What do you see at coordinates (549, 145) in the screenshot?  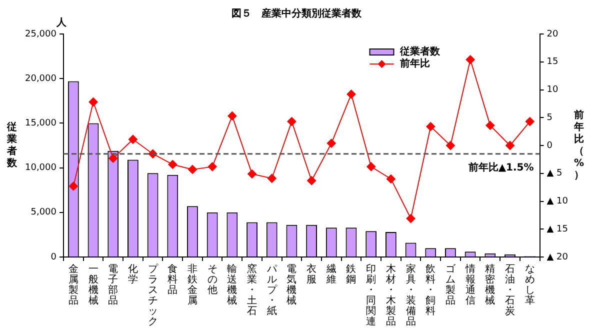 I see `y2-tick-label: 0` at bounding box center [549, 145].